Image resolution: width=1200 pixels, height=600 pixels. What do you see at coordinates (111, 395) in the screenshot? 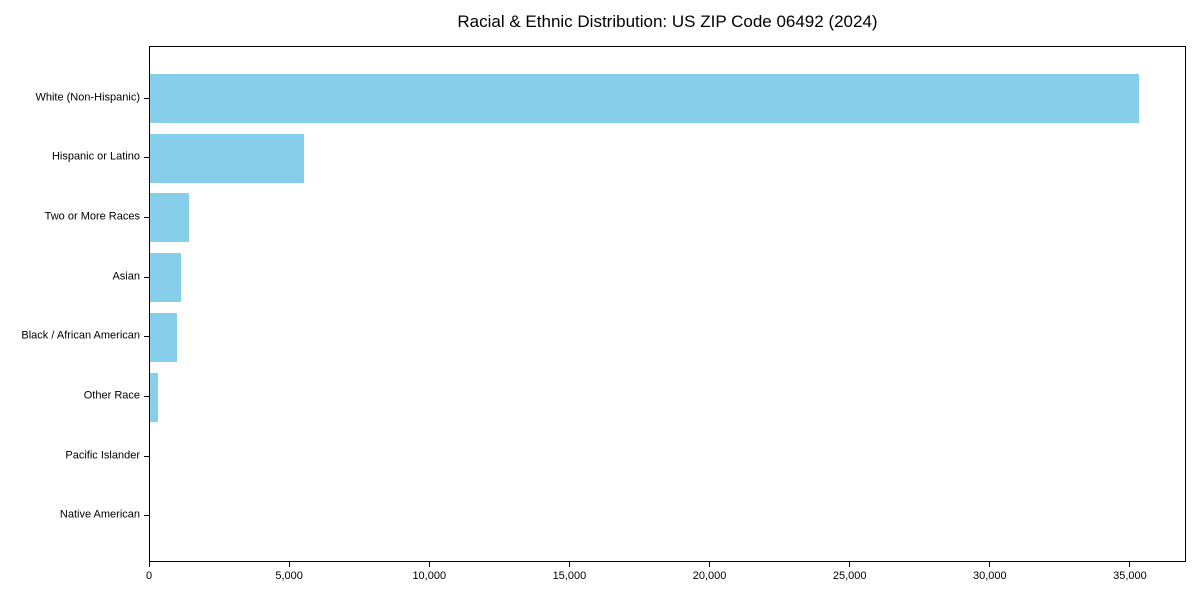
I see `ytick-label: Other Race` at bounding box center [111, 395].